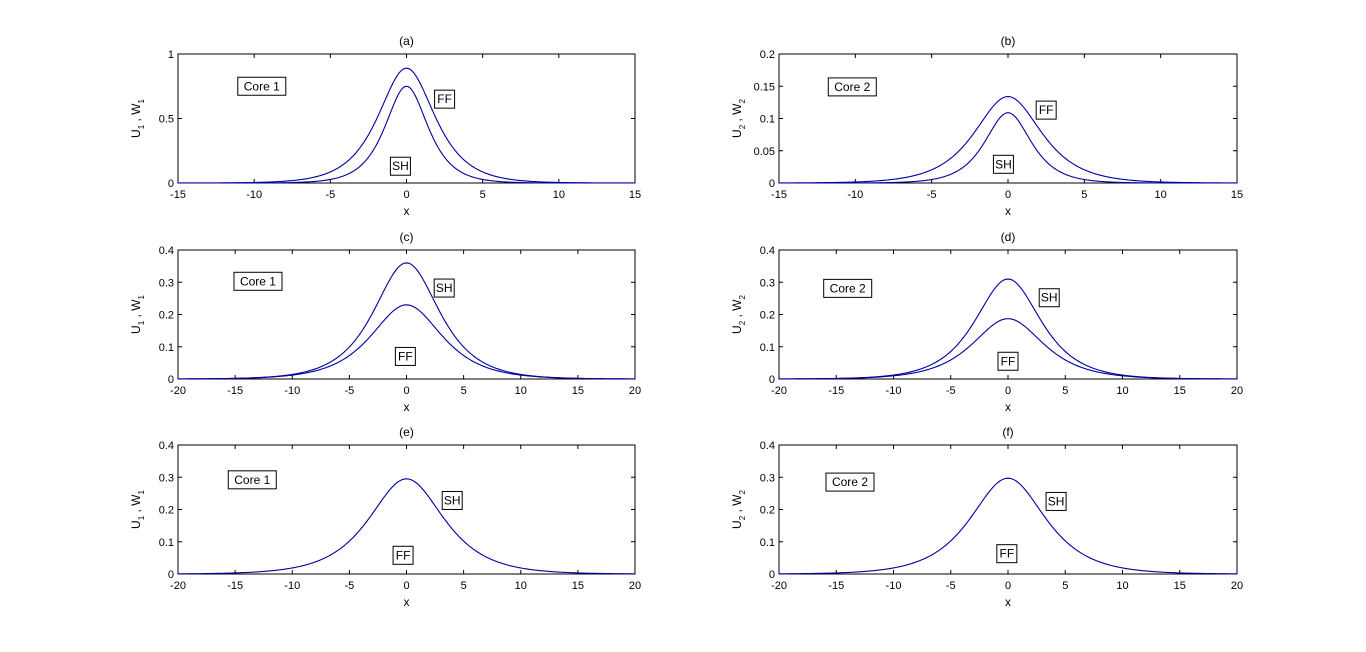 The width and height of the screenshot is (1366, 652). I want to click on x-tick-label: 0, so click(406, 586).